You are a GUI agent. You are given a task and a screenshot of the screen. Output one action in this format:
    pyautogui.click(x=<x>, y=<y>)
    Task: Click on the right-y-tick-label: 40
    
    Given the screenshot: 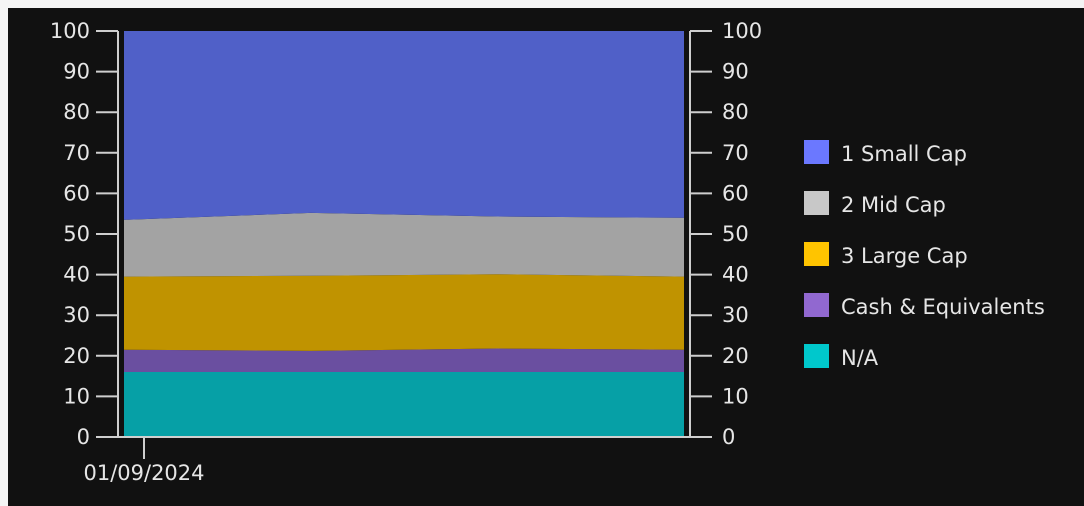 What is the action you would take?
    pyautogui.click(x=735, y=275)
    